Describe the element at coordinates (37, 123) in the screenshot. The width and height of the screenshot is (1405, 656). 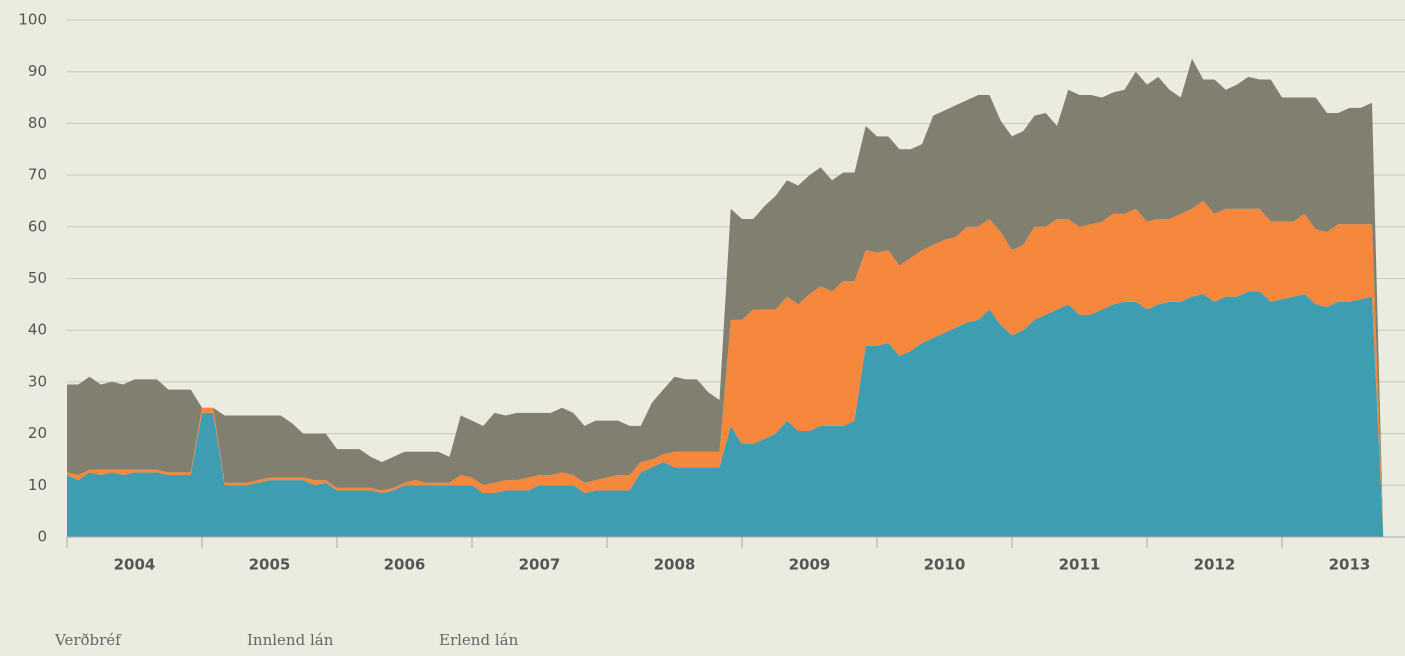
I see `y-tick-label: 80` at that location.